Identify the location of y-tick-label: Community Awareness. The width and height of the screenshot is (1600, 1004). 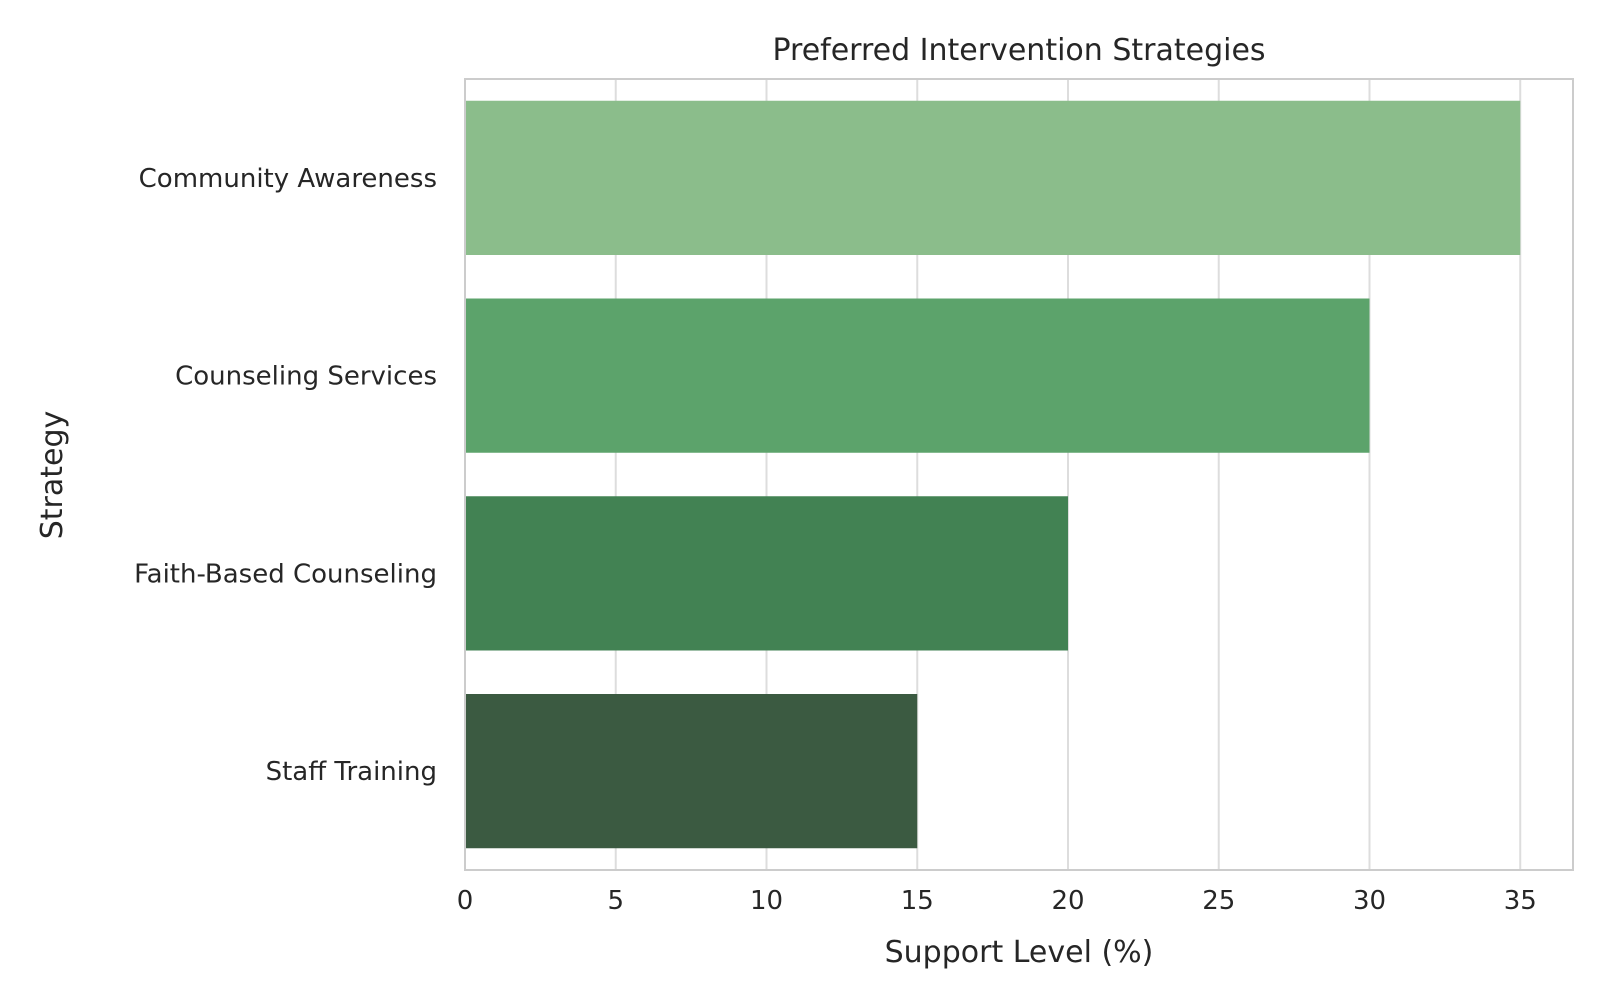
(288, 179).